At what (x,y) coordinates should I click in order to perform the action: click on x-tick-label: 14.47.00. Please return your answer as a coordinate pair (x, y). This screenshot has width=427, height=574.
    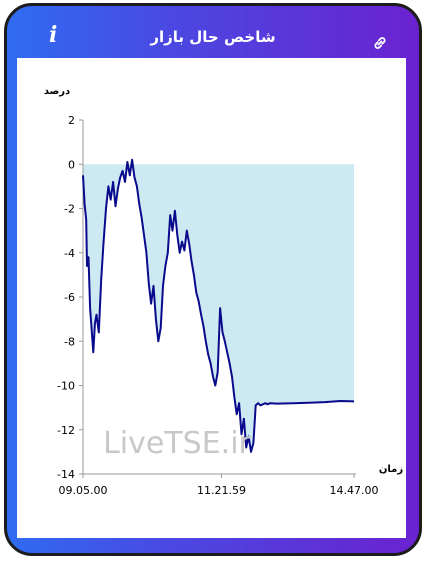
    Looking at the image, I should click on (354, 490).